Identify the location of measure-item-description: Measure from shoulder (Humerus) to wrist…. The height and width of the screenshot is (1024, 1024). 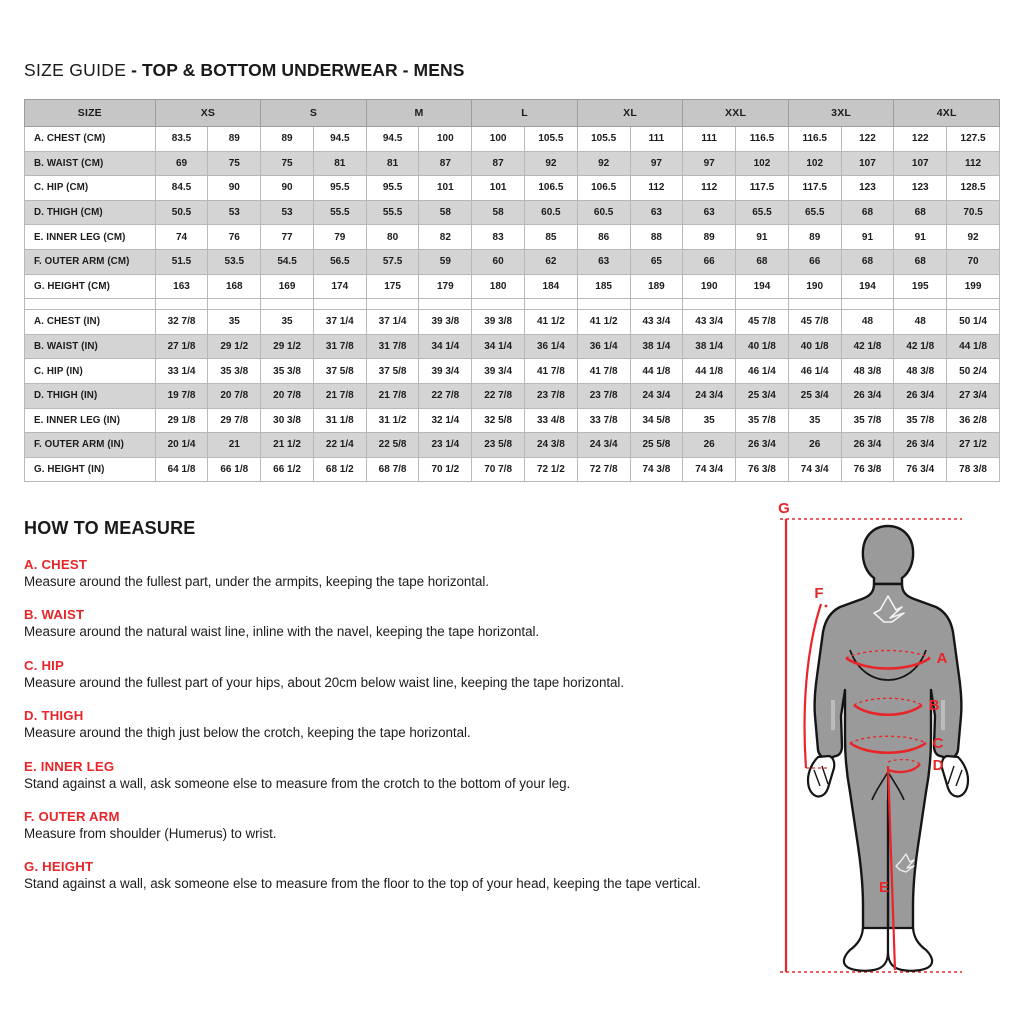
(150, 833).